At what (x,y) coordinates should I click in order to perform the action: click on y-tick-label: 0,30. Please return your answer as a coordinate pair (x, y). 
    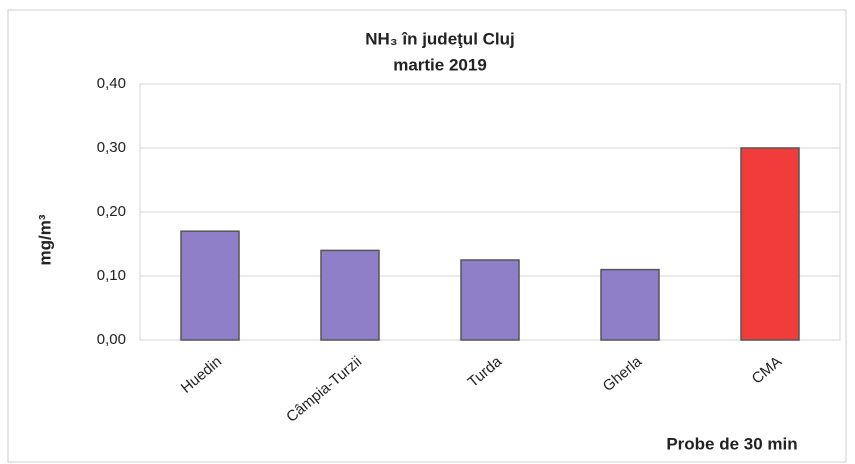
    Looking at the image, I should click on (111, 147).